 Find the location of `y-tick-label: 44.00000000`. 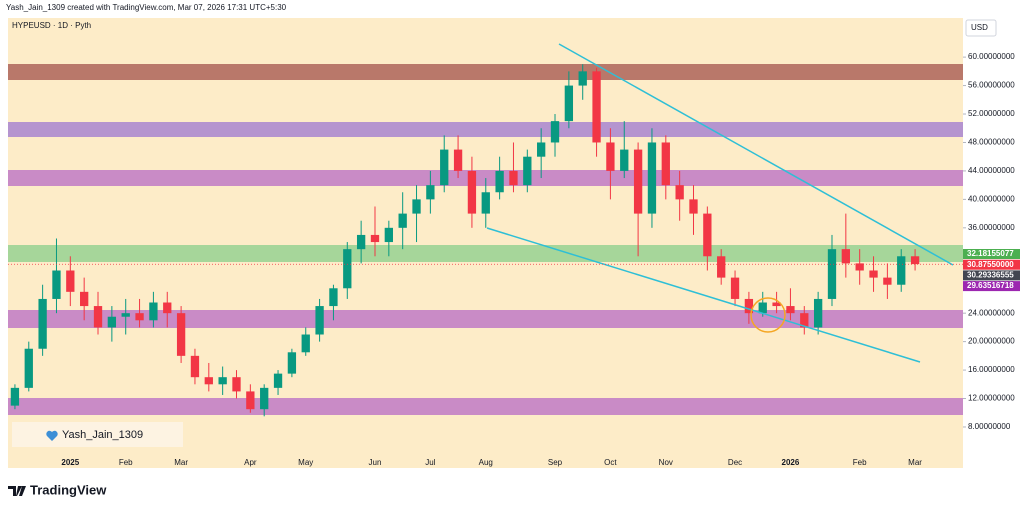

y-tick-label: 44.00000000 is located at coordinates (991, 170).